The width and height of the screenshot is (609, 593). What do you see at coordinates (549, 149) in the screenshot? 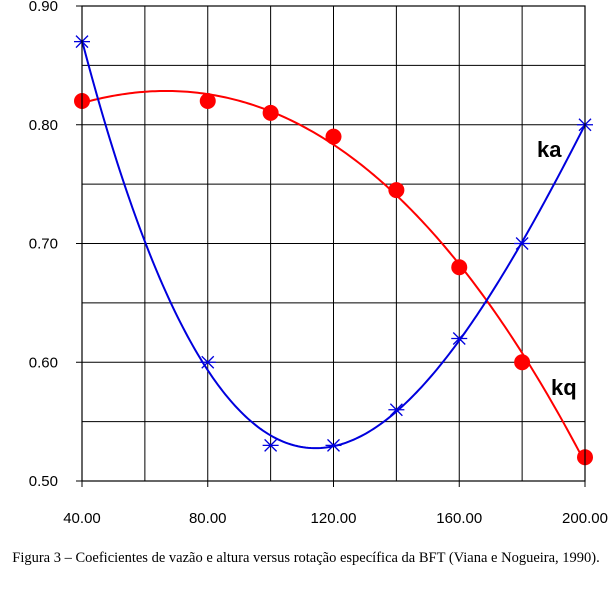
I see `series-label-ka: ka` at bounding box center [549, 149].